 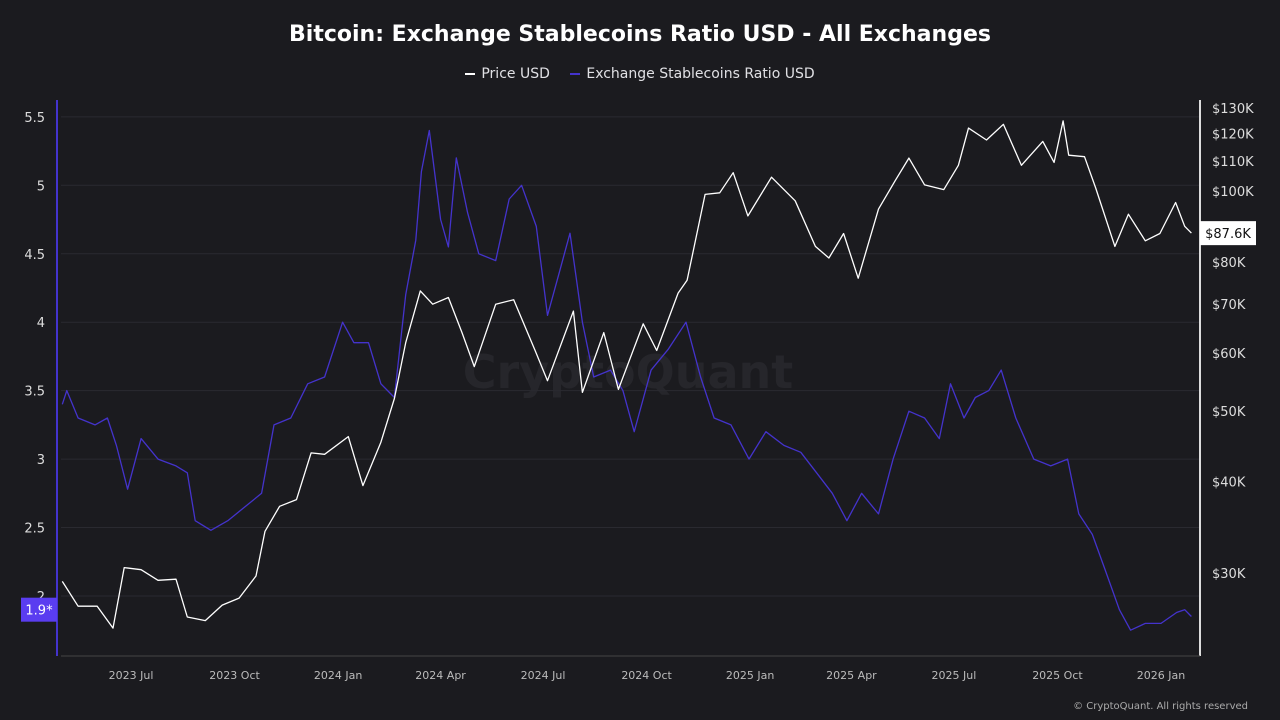 What do you see at coordinates (41, 460) in the screenshot?
I see `y-left-tick-label: 3` at bounding box center [41, 460].